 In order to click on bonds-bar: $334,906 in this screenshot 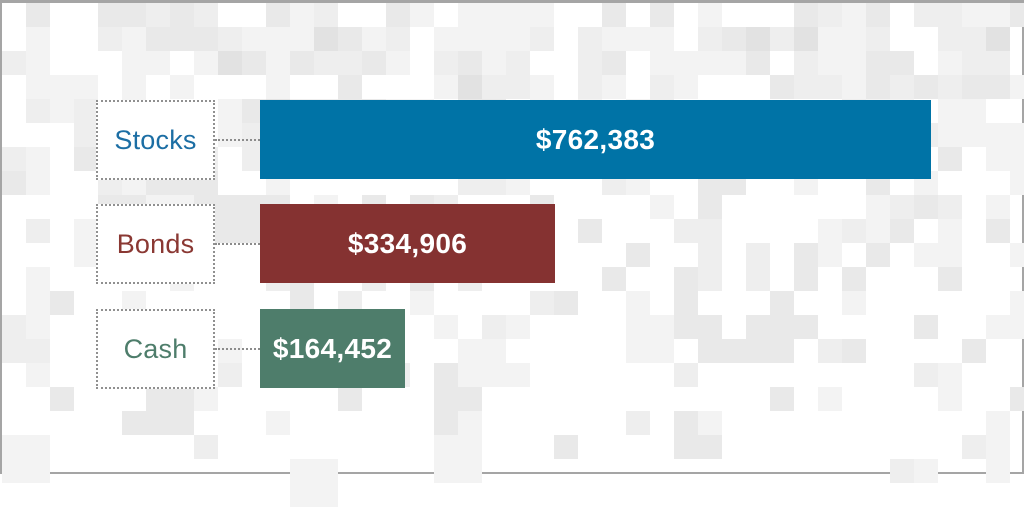, I will do `click(407, 243)`.